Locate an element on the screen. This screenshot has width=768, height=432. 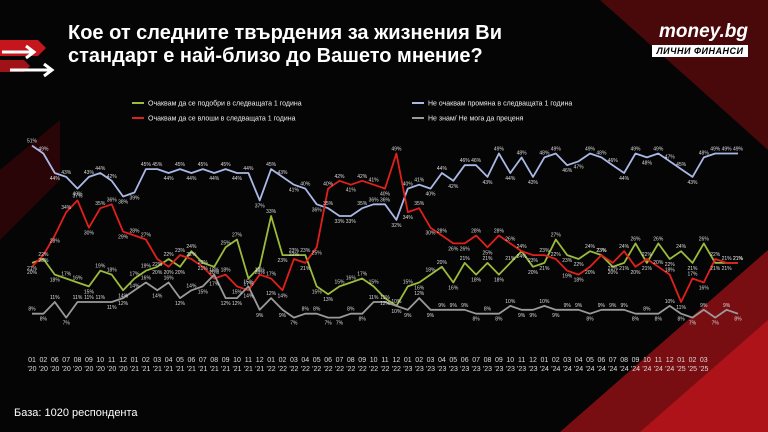
data-label: 17% is located at coordinates (134, 275).